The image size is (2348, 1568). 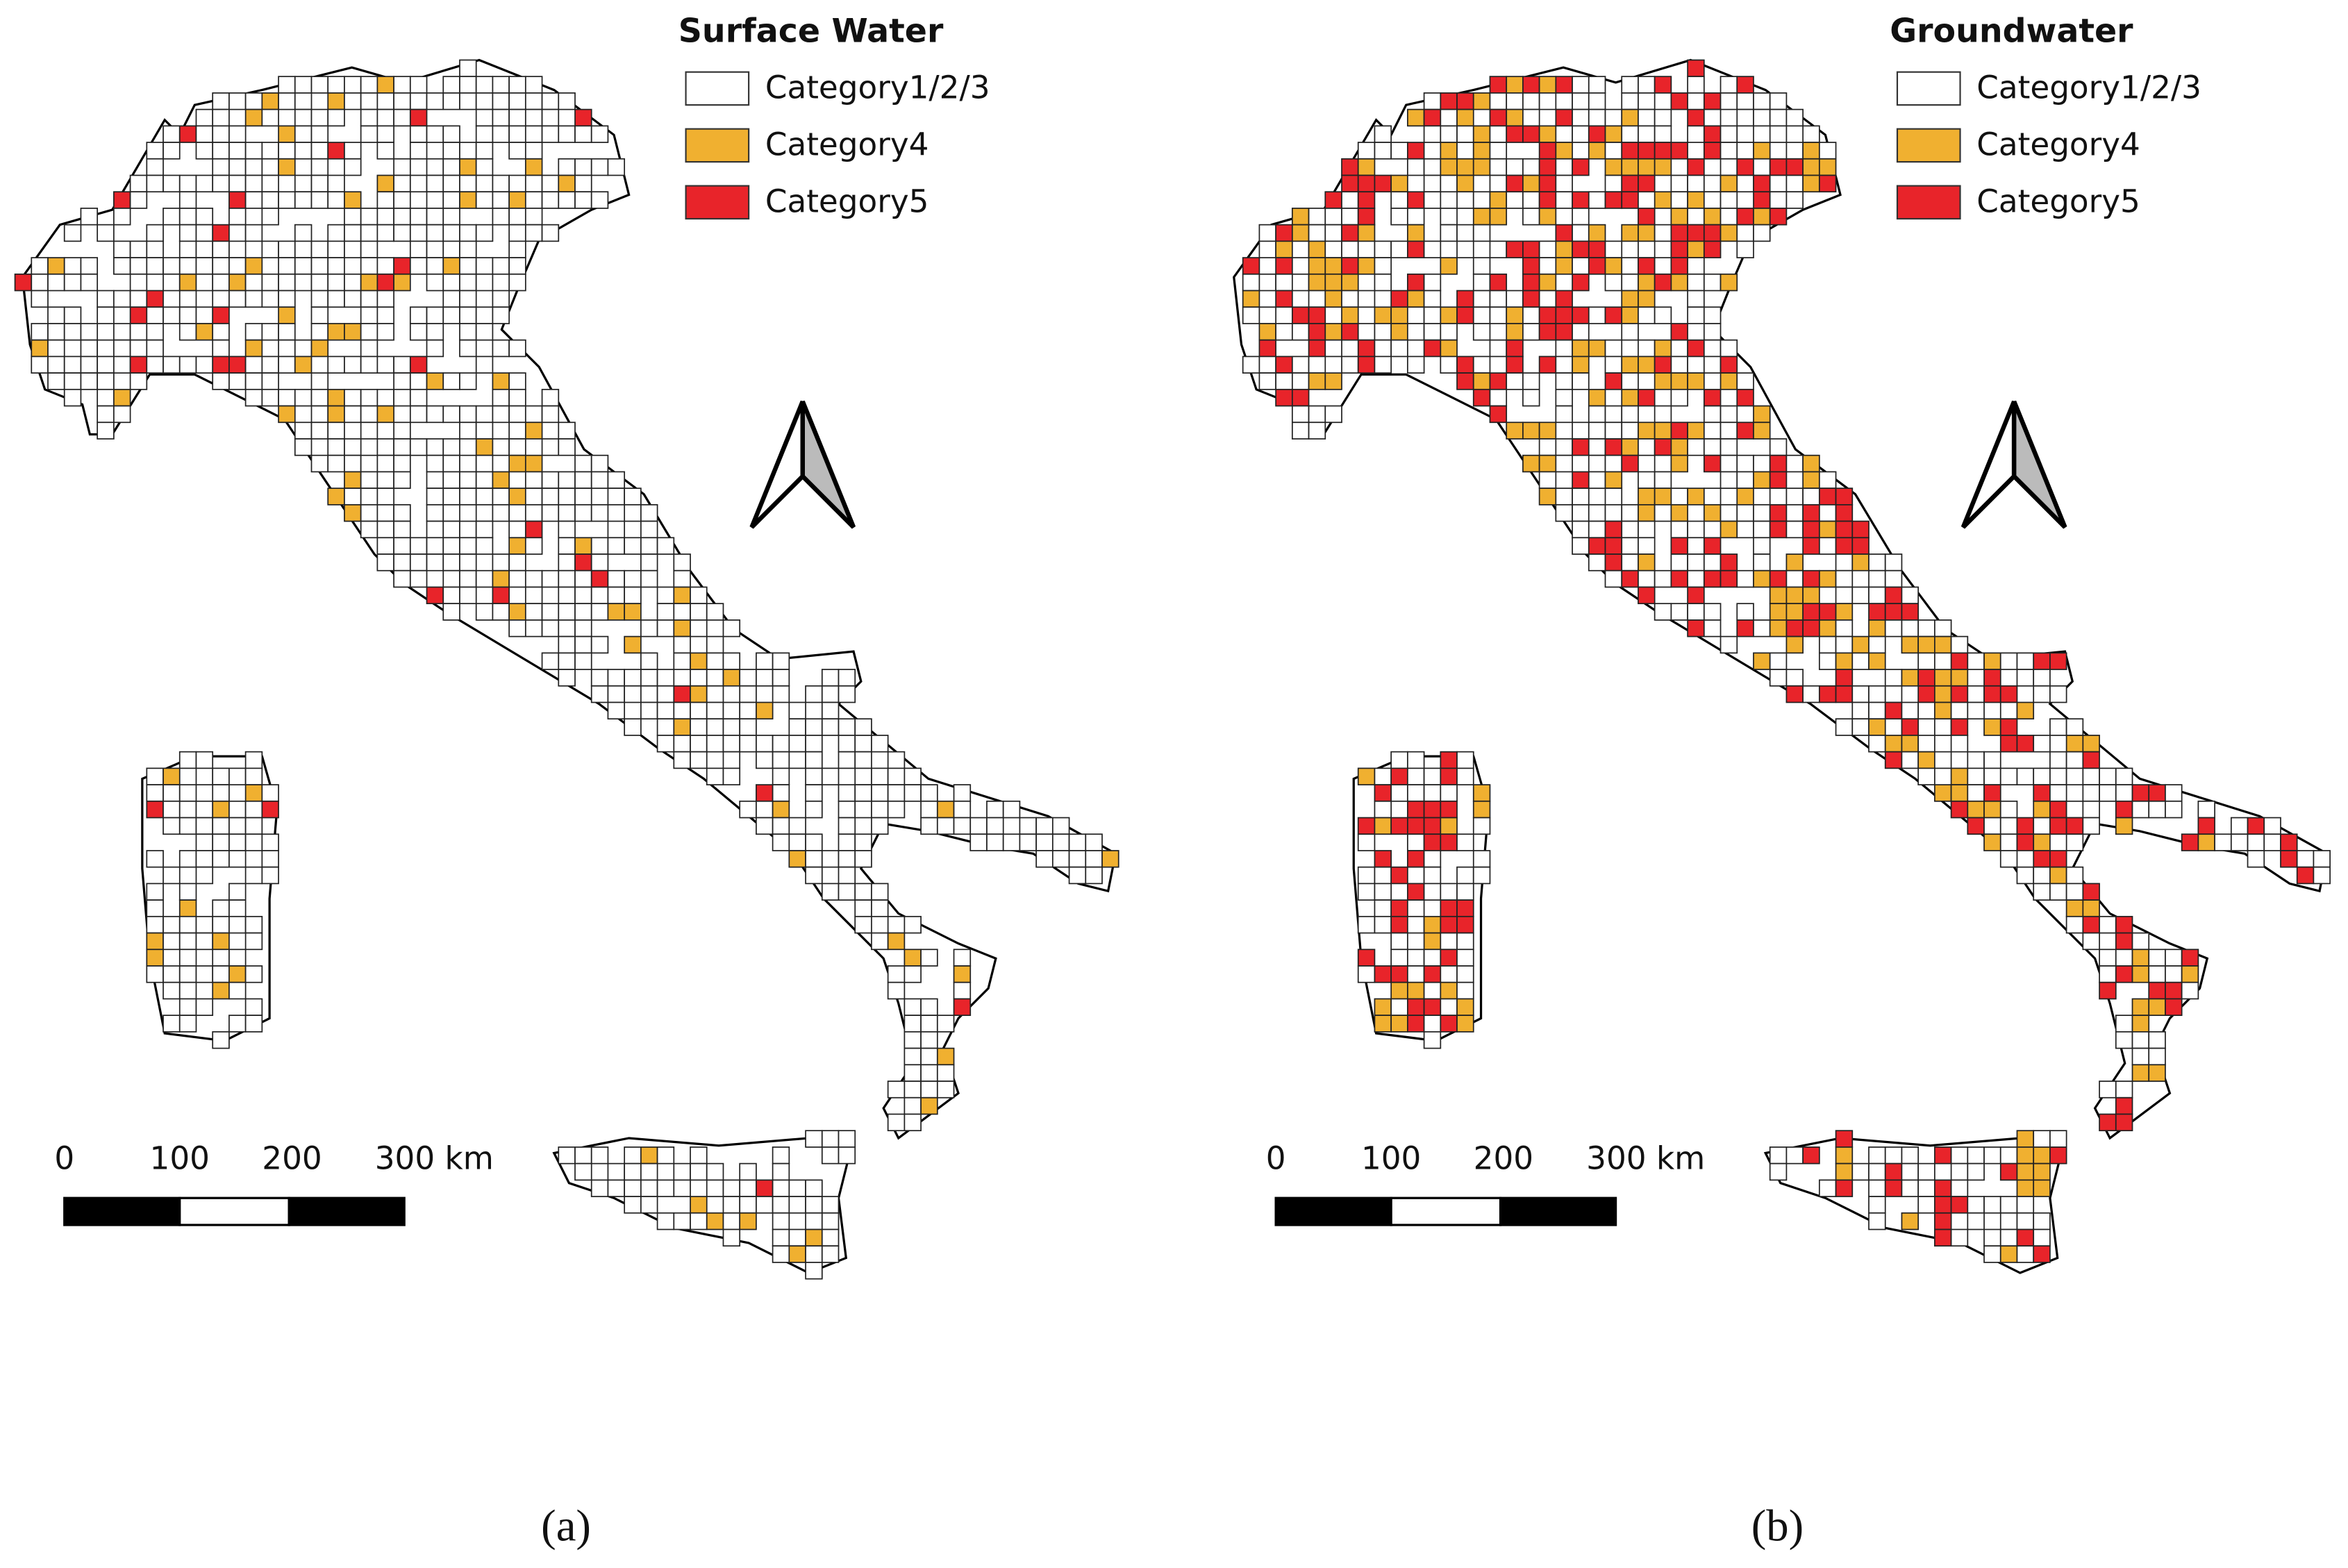 I want to click on north-arrow, so click(x=2039, y=465).